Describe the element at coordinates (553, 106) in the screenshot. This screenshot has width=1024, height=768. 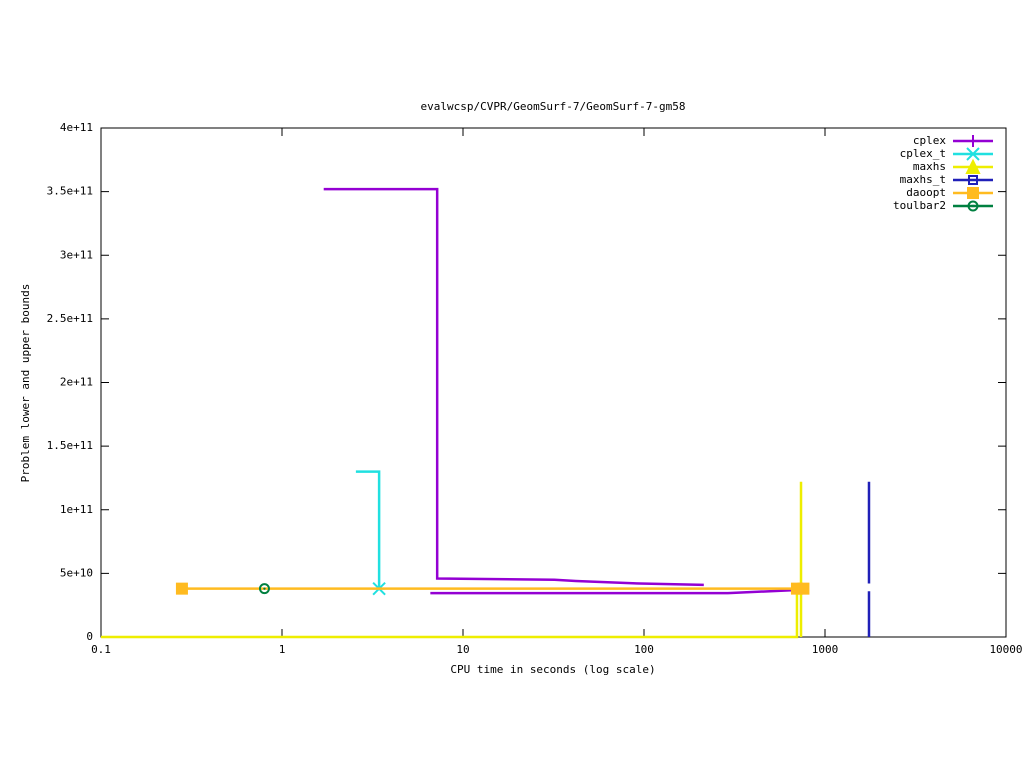
I see `chart-title: evalwcsp/CVPR/GeomSurf-7/GeomSurf-7-gm58` at that location.